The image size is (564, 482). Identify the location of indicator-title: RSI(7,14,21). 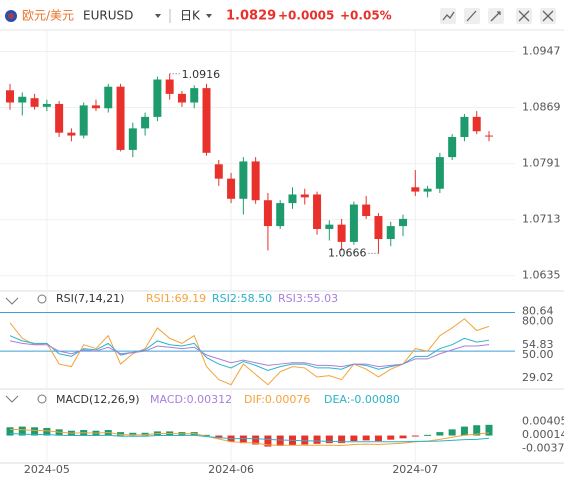
(90, 298).